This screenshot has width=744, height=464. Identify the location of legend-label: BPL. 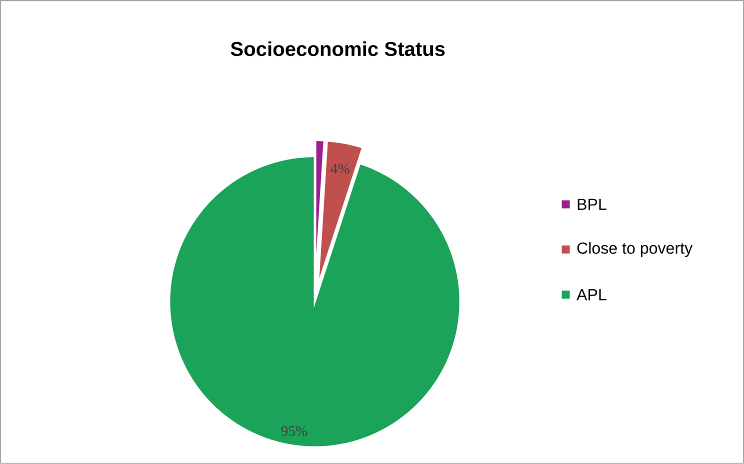
(592, 204).